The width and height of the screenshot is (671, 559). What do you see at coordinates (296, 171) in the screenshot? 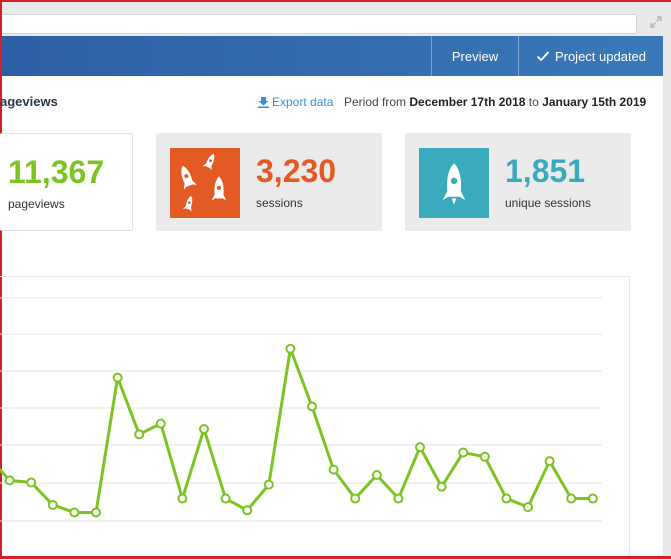
I see `sessions-value: 3,230` at bounding box center [296, 171].